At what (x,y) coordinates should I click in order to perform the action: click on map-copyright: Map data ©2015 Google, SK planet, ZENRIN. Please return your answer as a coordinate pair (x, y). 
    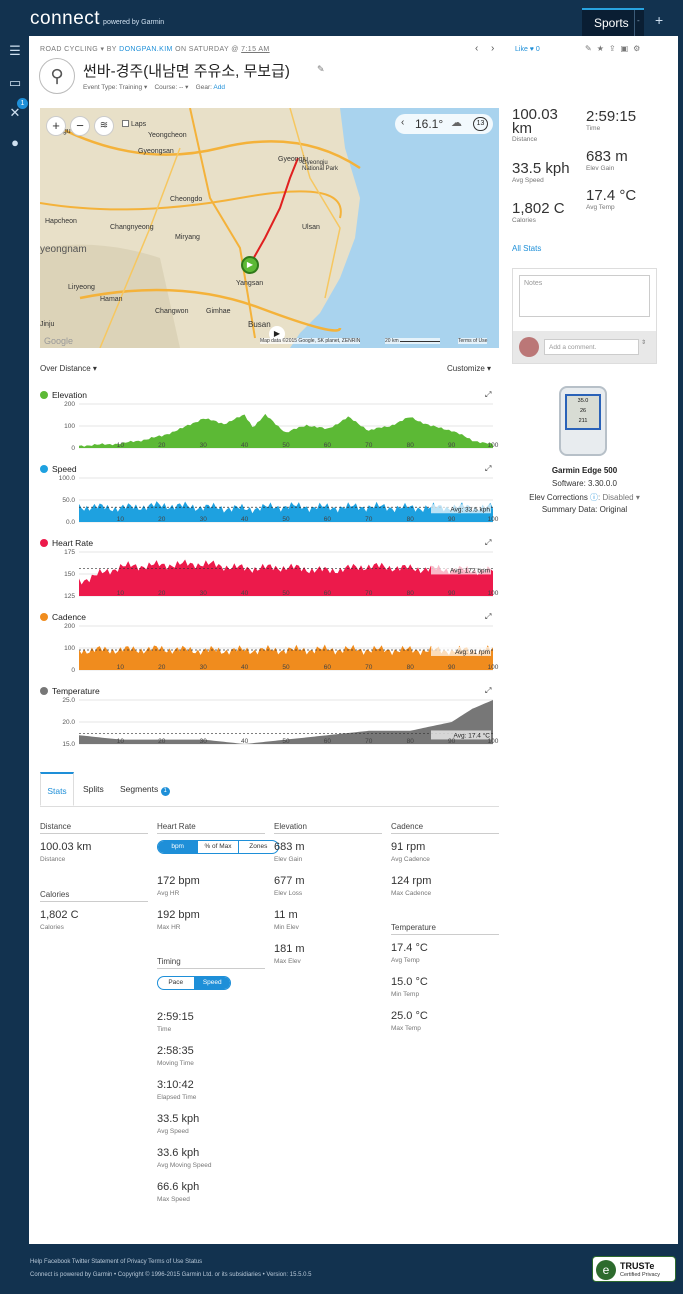
    Looking at the image, I should click on (310, 341).